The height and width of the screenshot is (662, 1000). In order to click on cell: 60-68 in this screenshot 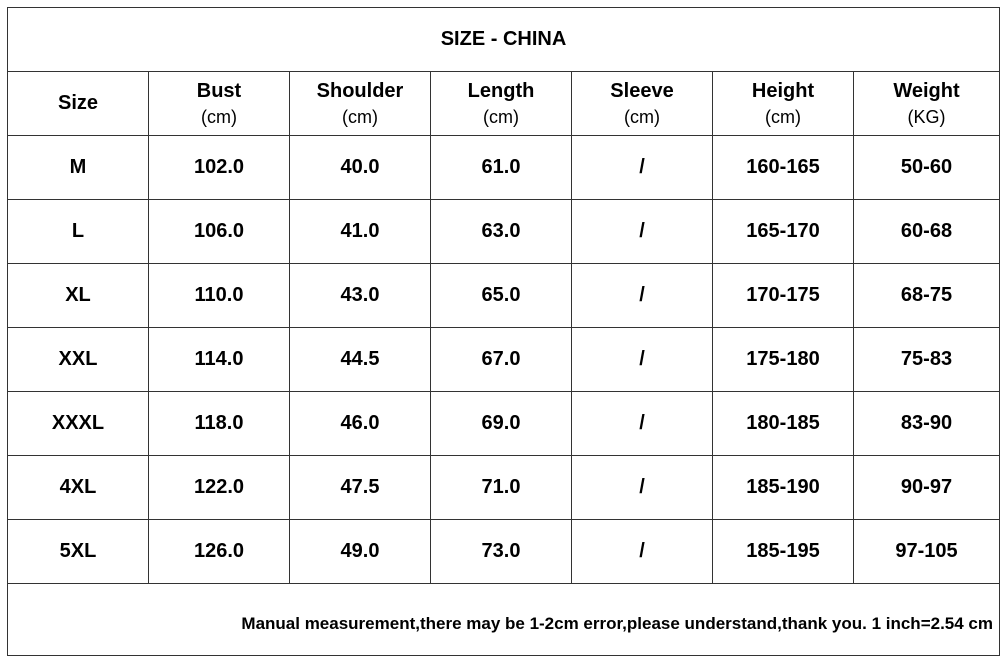, I will do `click(926, 231)`.